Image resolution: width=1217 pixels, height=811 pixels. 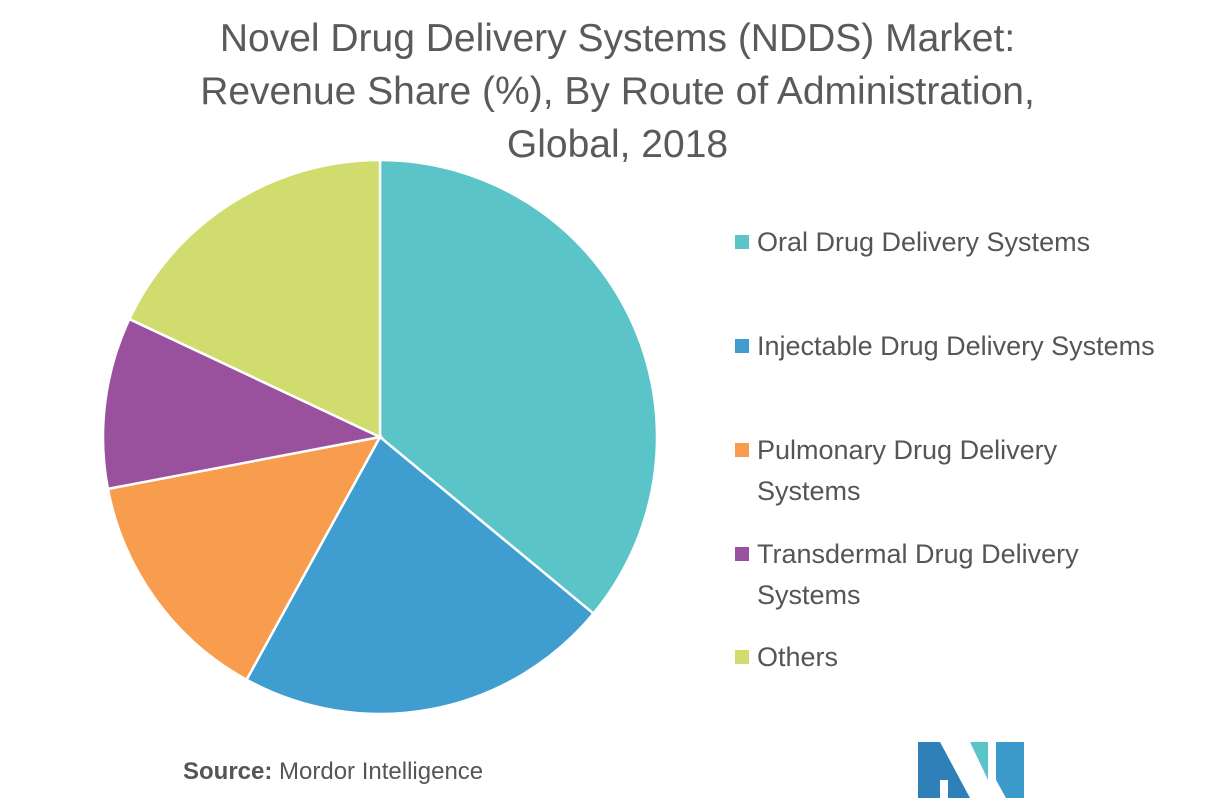 I want to click on source-label: Source:, so click(x=228, y=771).